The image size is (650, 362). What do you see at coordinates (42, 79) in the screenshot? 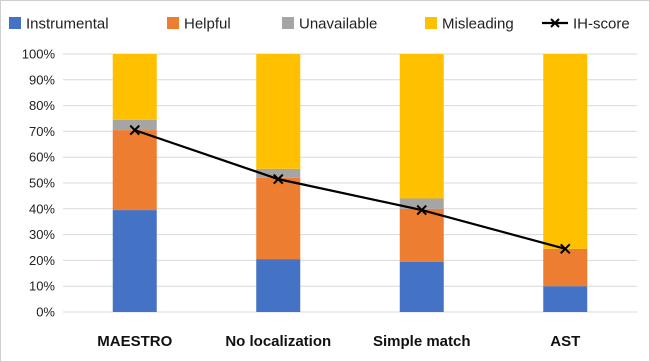
I see `y-tick-label: 90%` at bounding box center [42, 79].